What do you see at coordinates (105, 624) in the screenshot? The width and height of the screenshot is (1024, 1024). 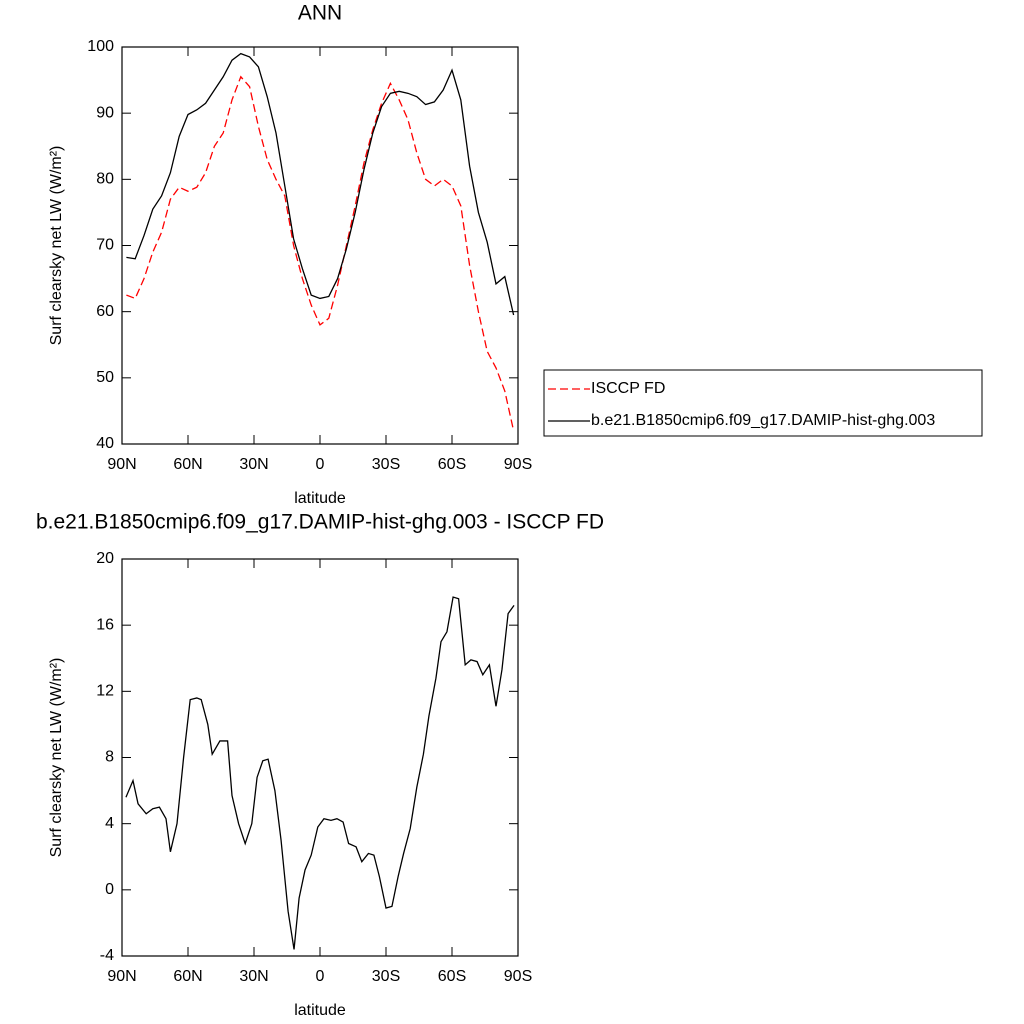 I see `y-tick-label: 16` at bounding box center [105, 624].